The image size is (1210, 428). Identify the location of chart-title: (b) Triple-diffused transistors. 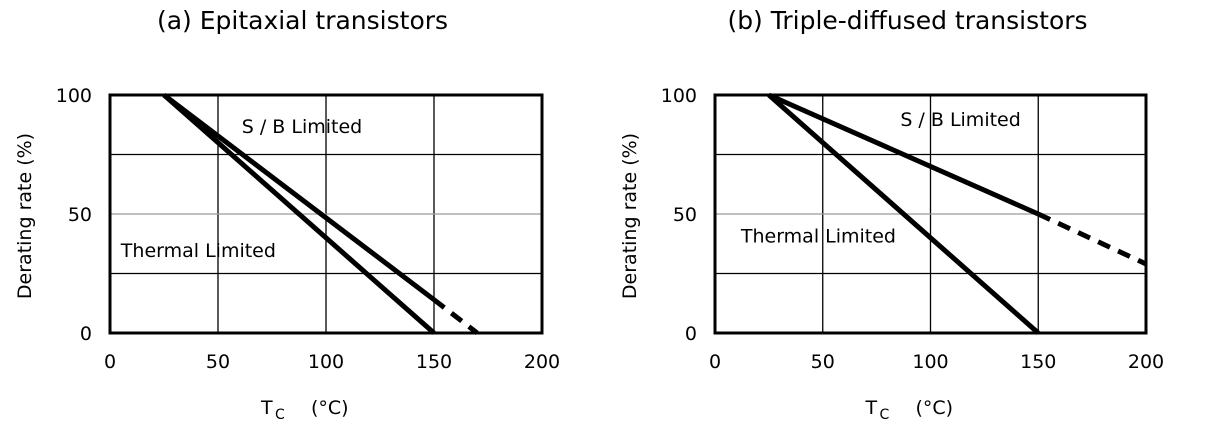
(907, 20).